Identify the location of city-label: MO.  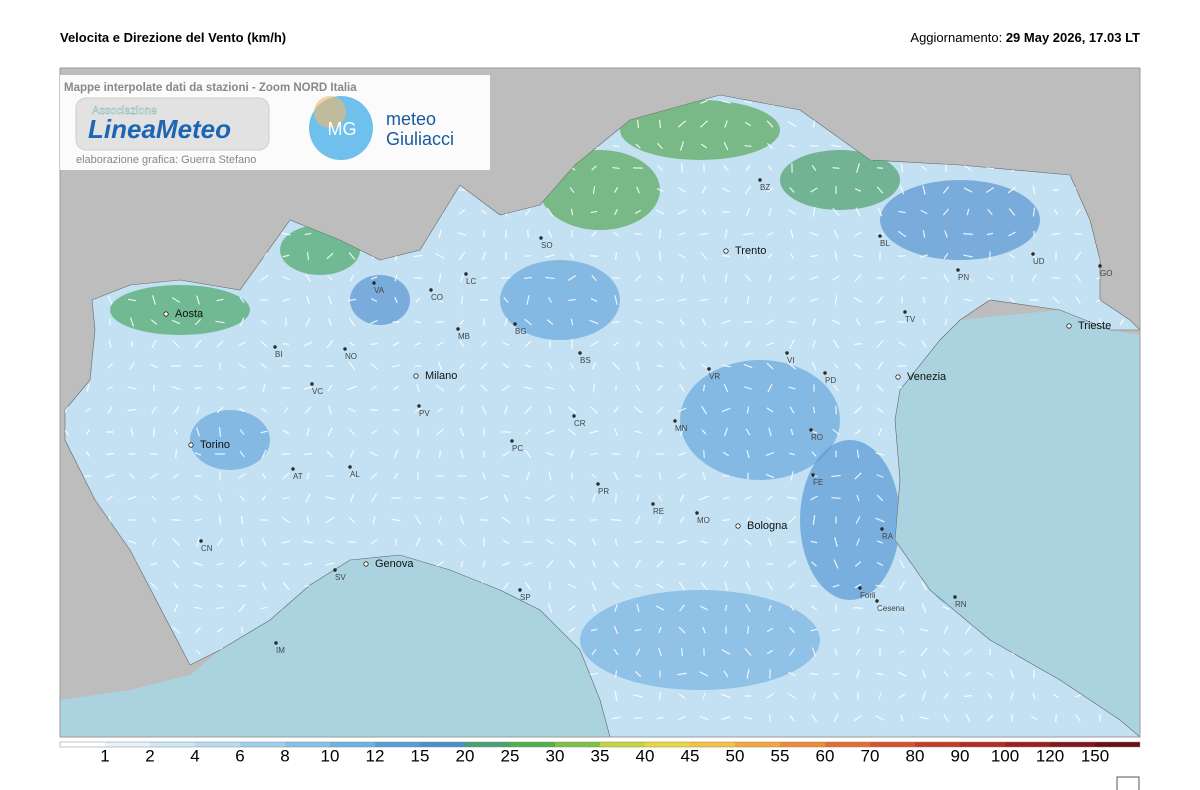
(703, 520).